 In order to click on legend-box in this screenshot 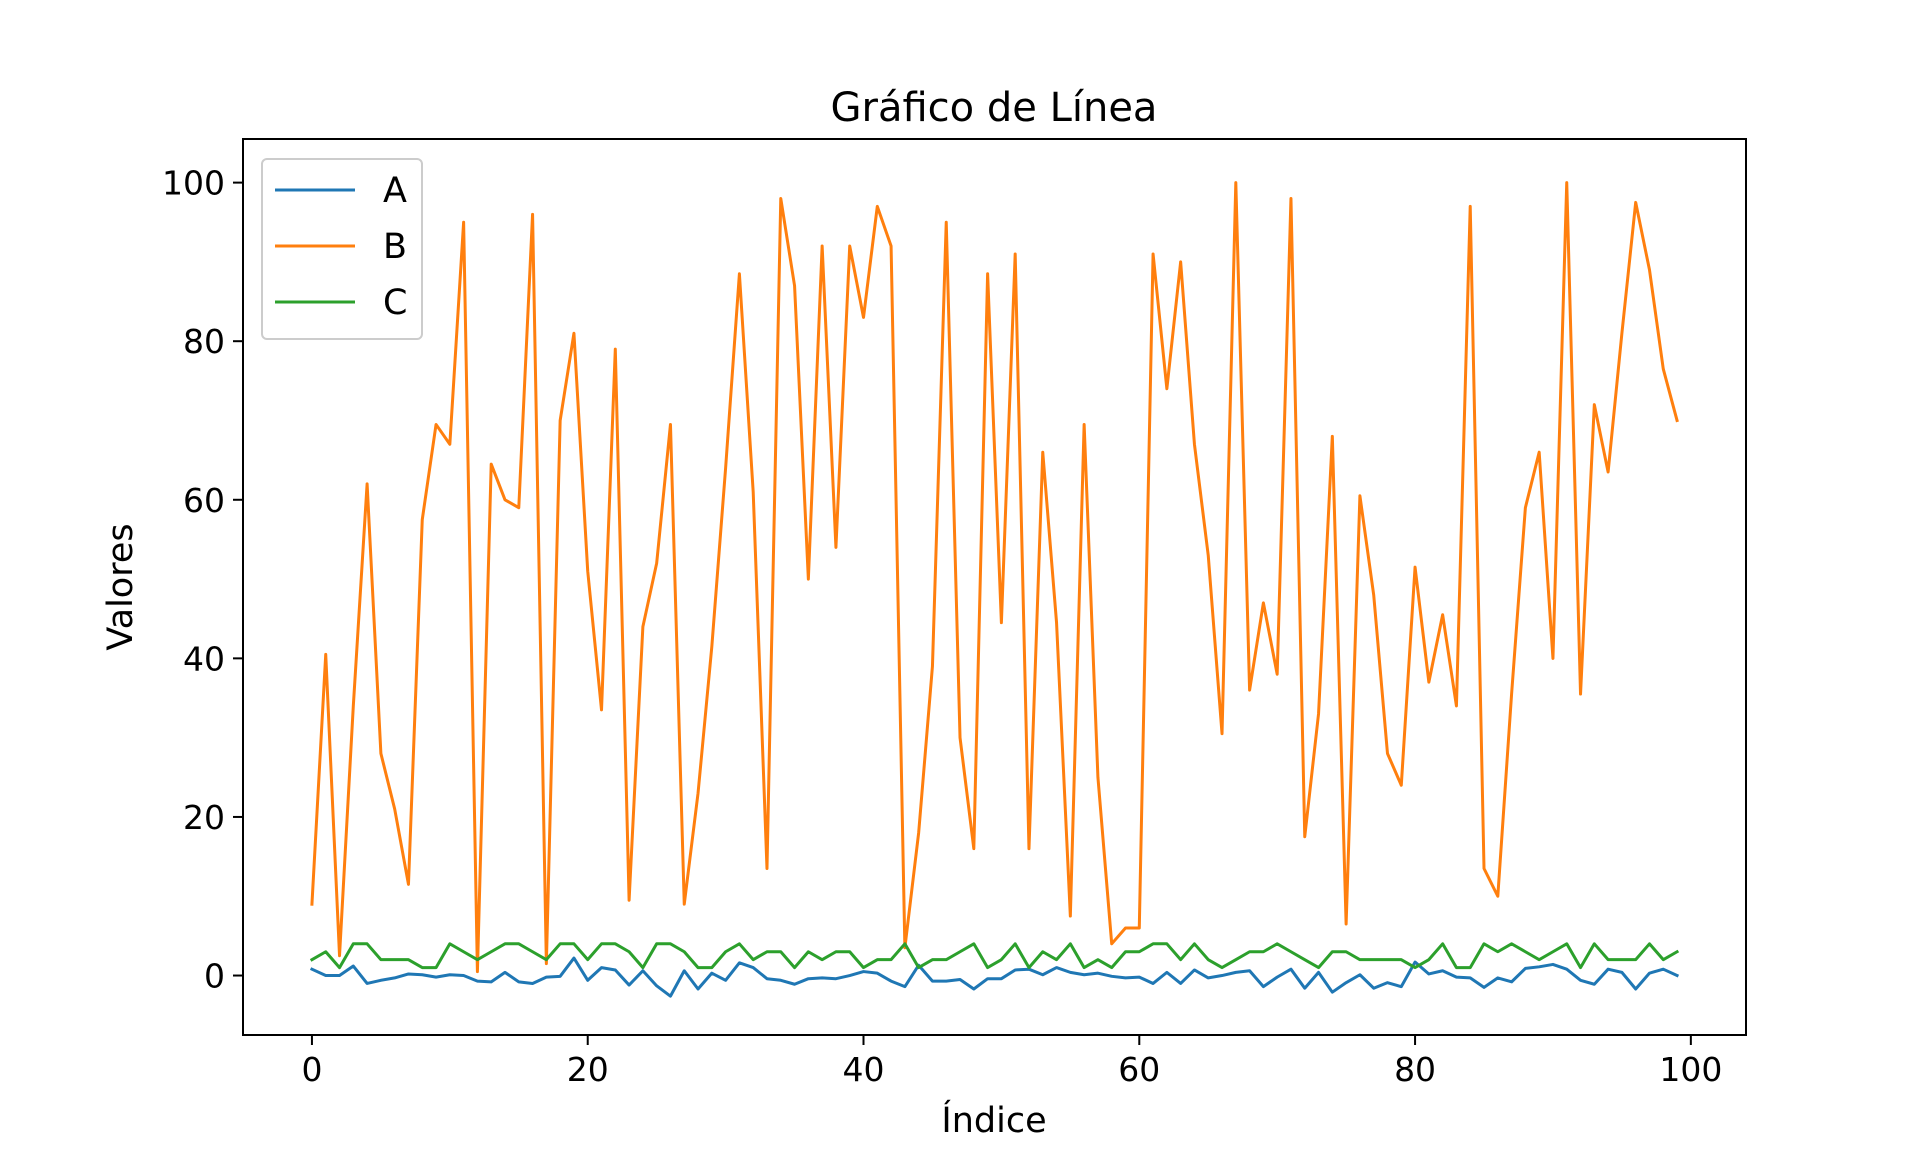, I will do `click(342, 249)`.